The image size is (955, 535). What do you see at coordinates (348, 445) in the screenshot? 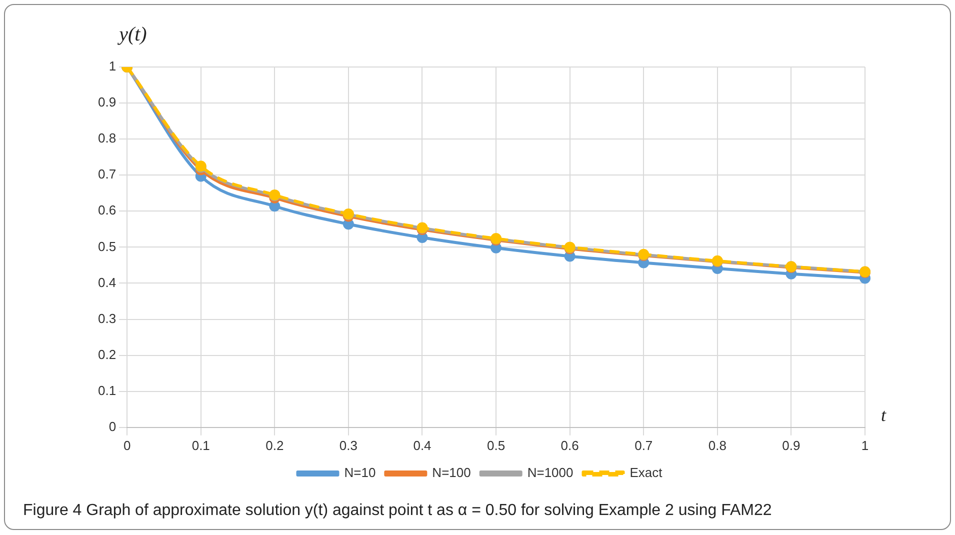
I see `x-tick-label: 0.3` at bounding box center [348, 445].